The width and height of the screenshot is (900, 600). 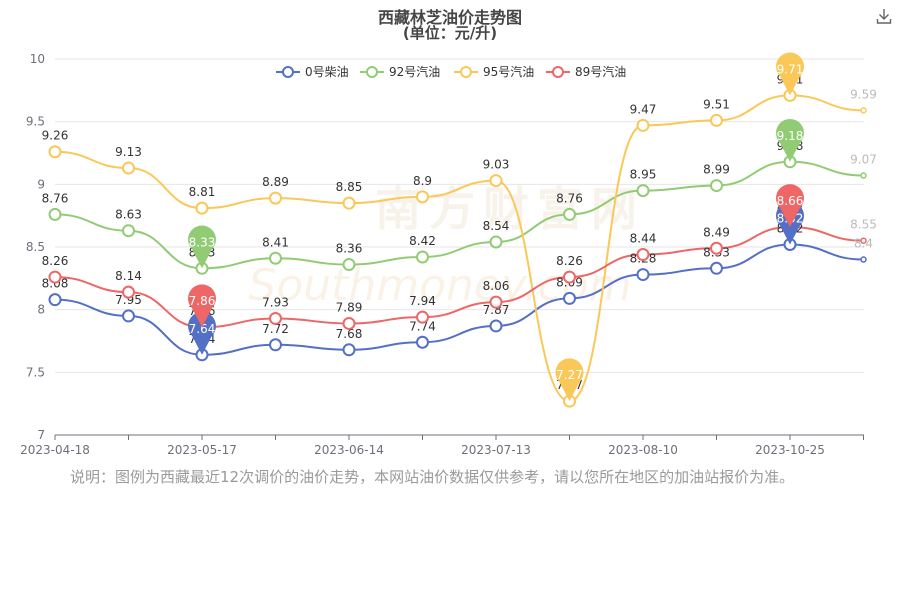 I want to click on data-label: 8.08, so click(x=55, y=284).